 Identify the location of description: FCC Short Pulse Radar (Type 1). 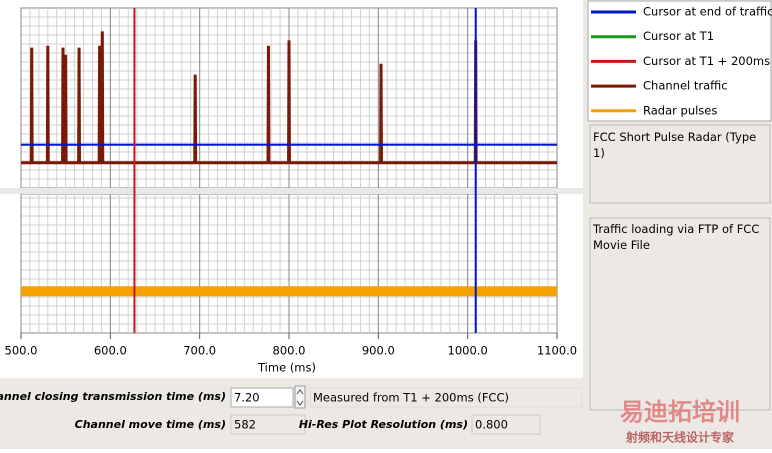
(675, 145).